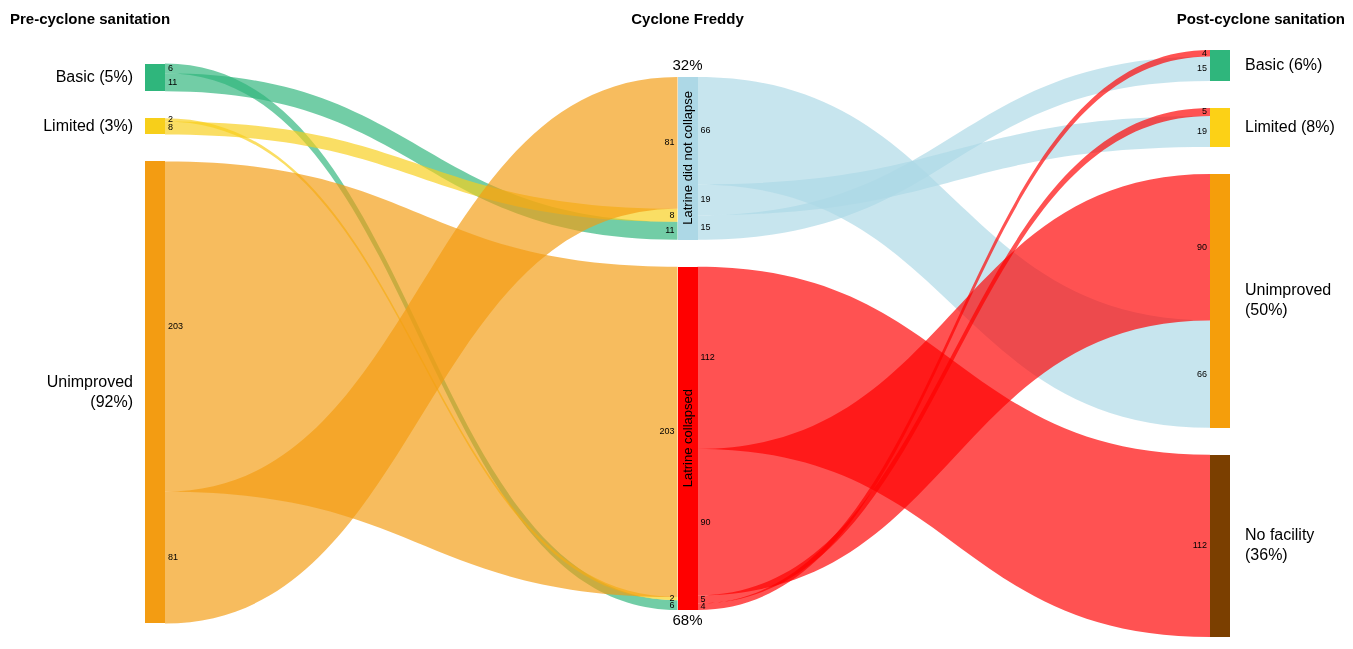 Image resolution: width=1353 pixels, height=649 pixels. Describe the element at coordinates (687, 64) in the screenshot. I see `text: 32%` at that location.